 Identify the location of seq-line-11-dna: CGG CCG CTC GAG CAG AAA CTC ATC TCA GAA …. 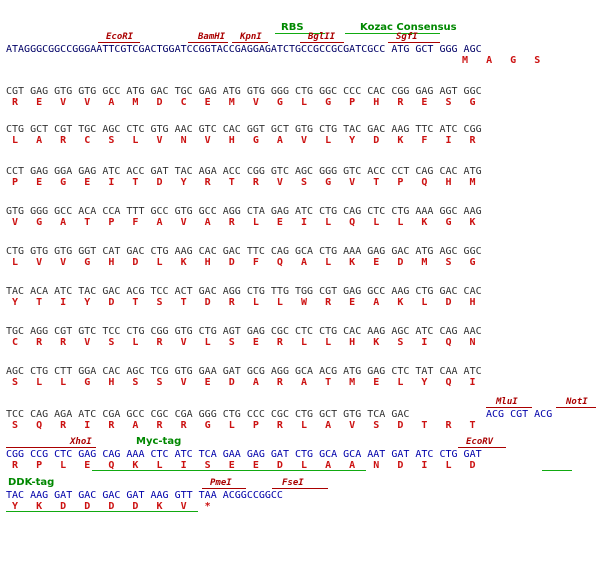
(244, 454).